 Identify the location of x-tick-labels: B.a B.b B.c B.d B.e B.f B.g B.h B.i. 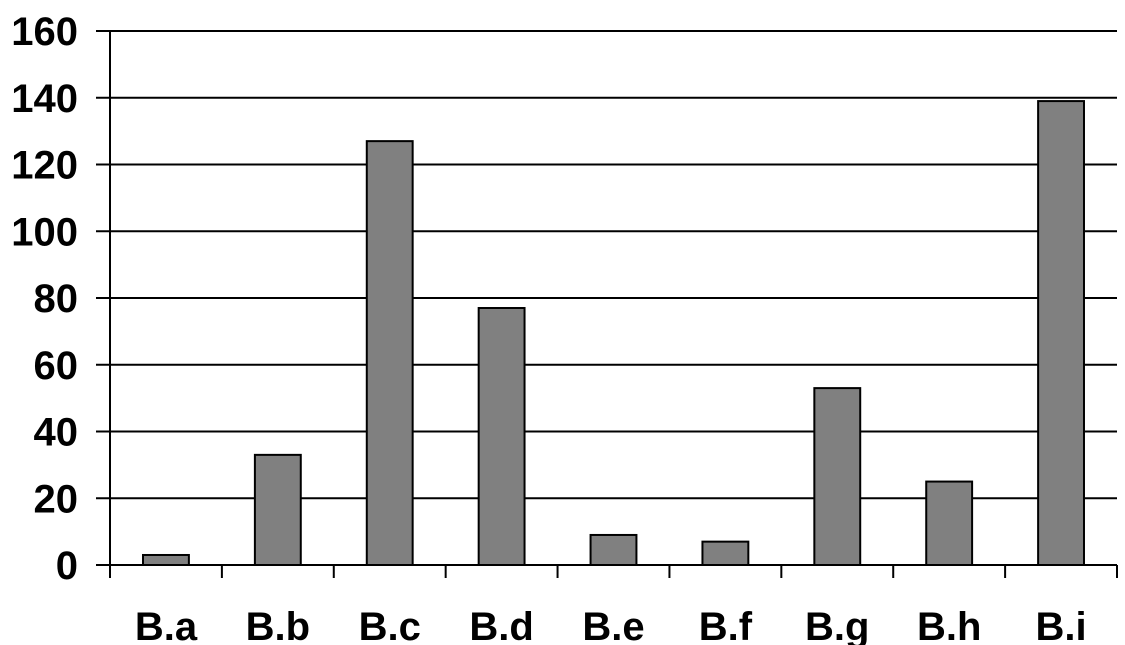
(611, 625).